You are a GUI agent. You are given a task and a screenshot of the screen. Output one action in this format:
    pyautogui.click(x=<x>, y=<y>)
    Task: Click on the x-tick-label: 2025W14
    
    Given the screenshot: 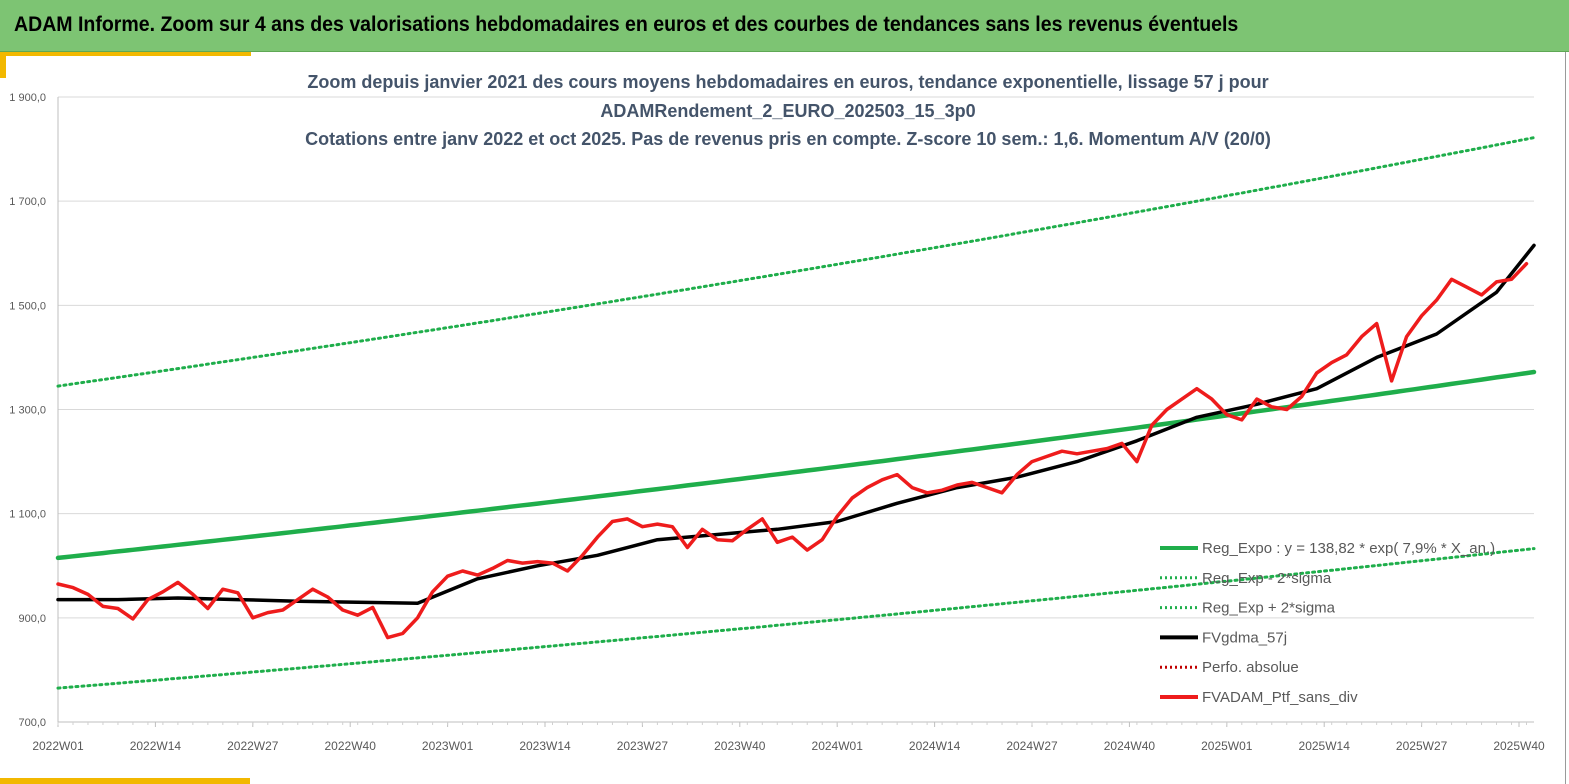 What is the action you would take?
    pyautogui.click(x=1325, y=746)
    